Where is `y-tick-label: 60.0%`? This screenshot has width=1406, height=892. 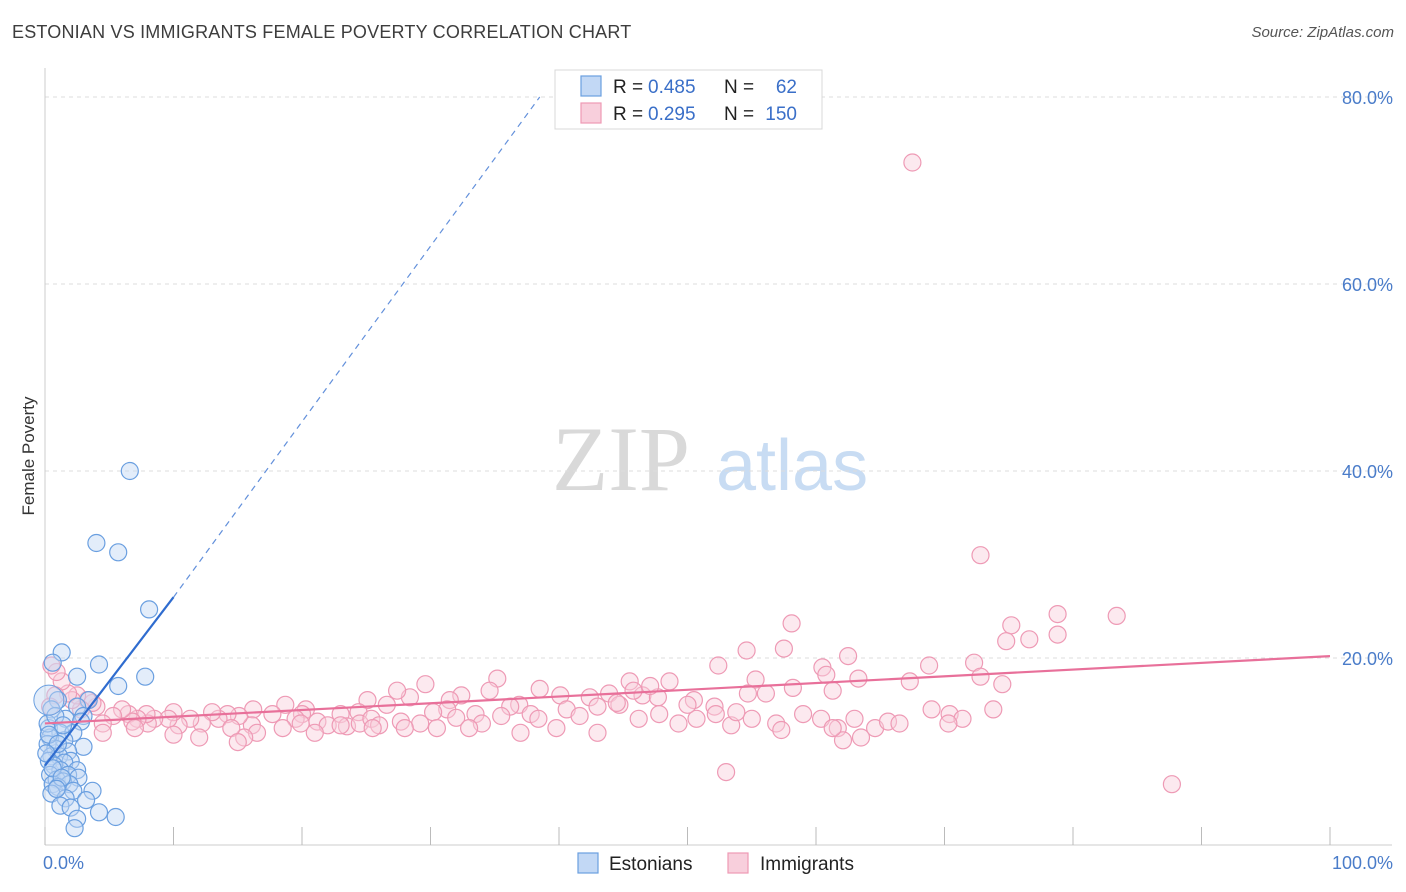 y-tick-label: 60.0% is located at coordinates (1367, 285).